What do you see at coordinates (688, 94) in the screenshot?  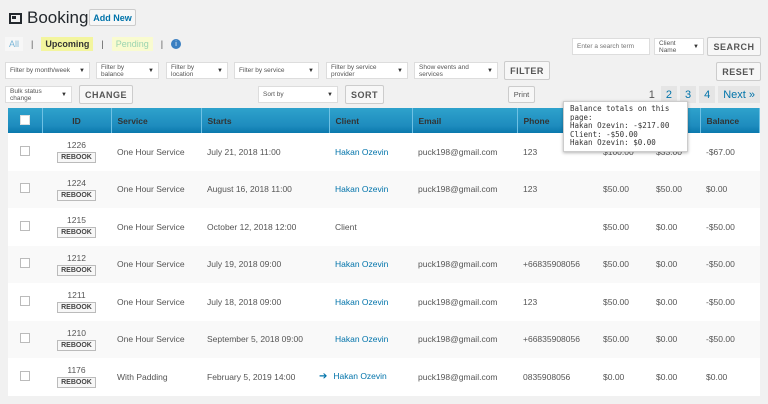 I see `page-3: 3` at bounding box center [688, 94].